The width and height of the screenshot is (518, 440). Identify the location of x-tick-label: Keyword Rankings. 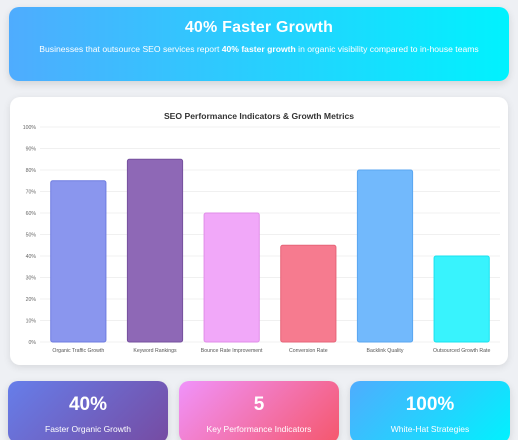
(155, 351).